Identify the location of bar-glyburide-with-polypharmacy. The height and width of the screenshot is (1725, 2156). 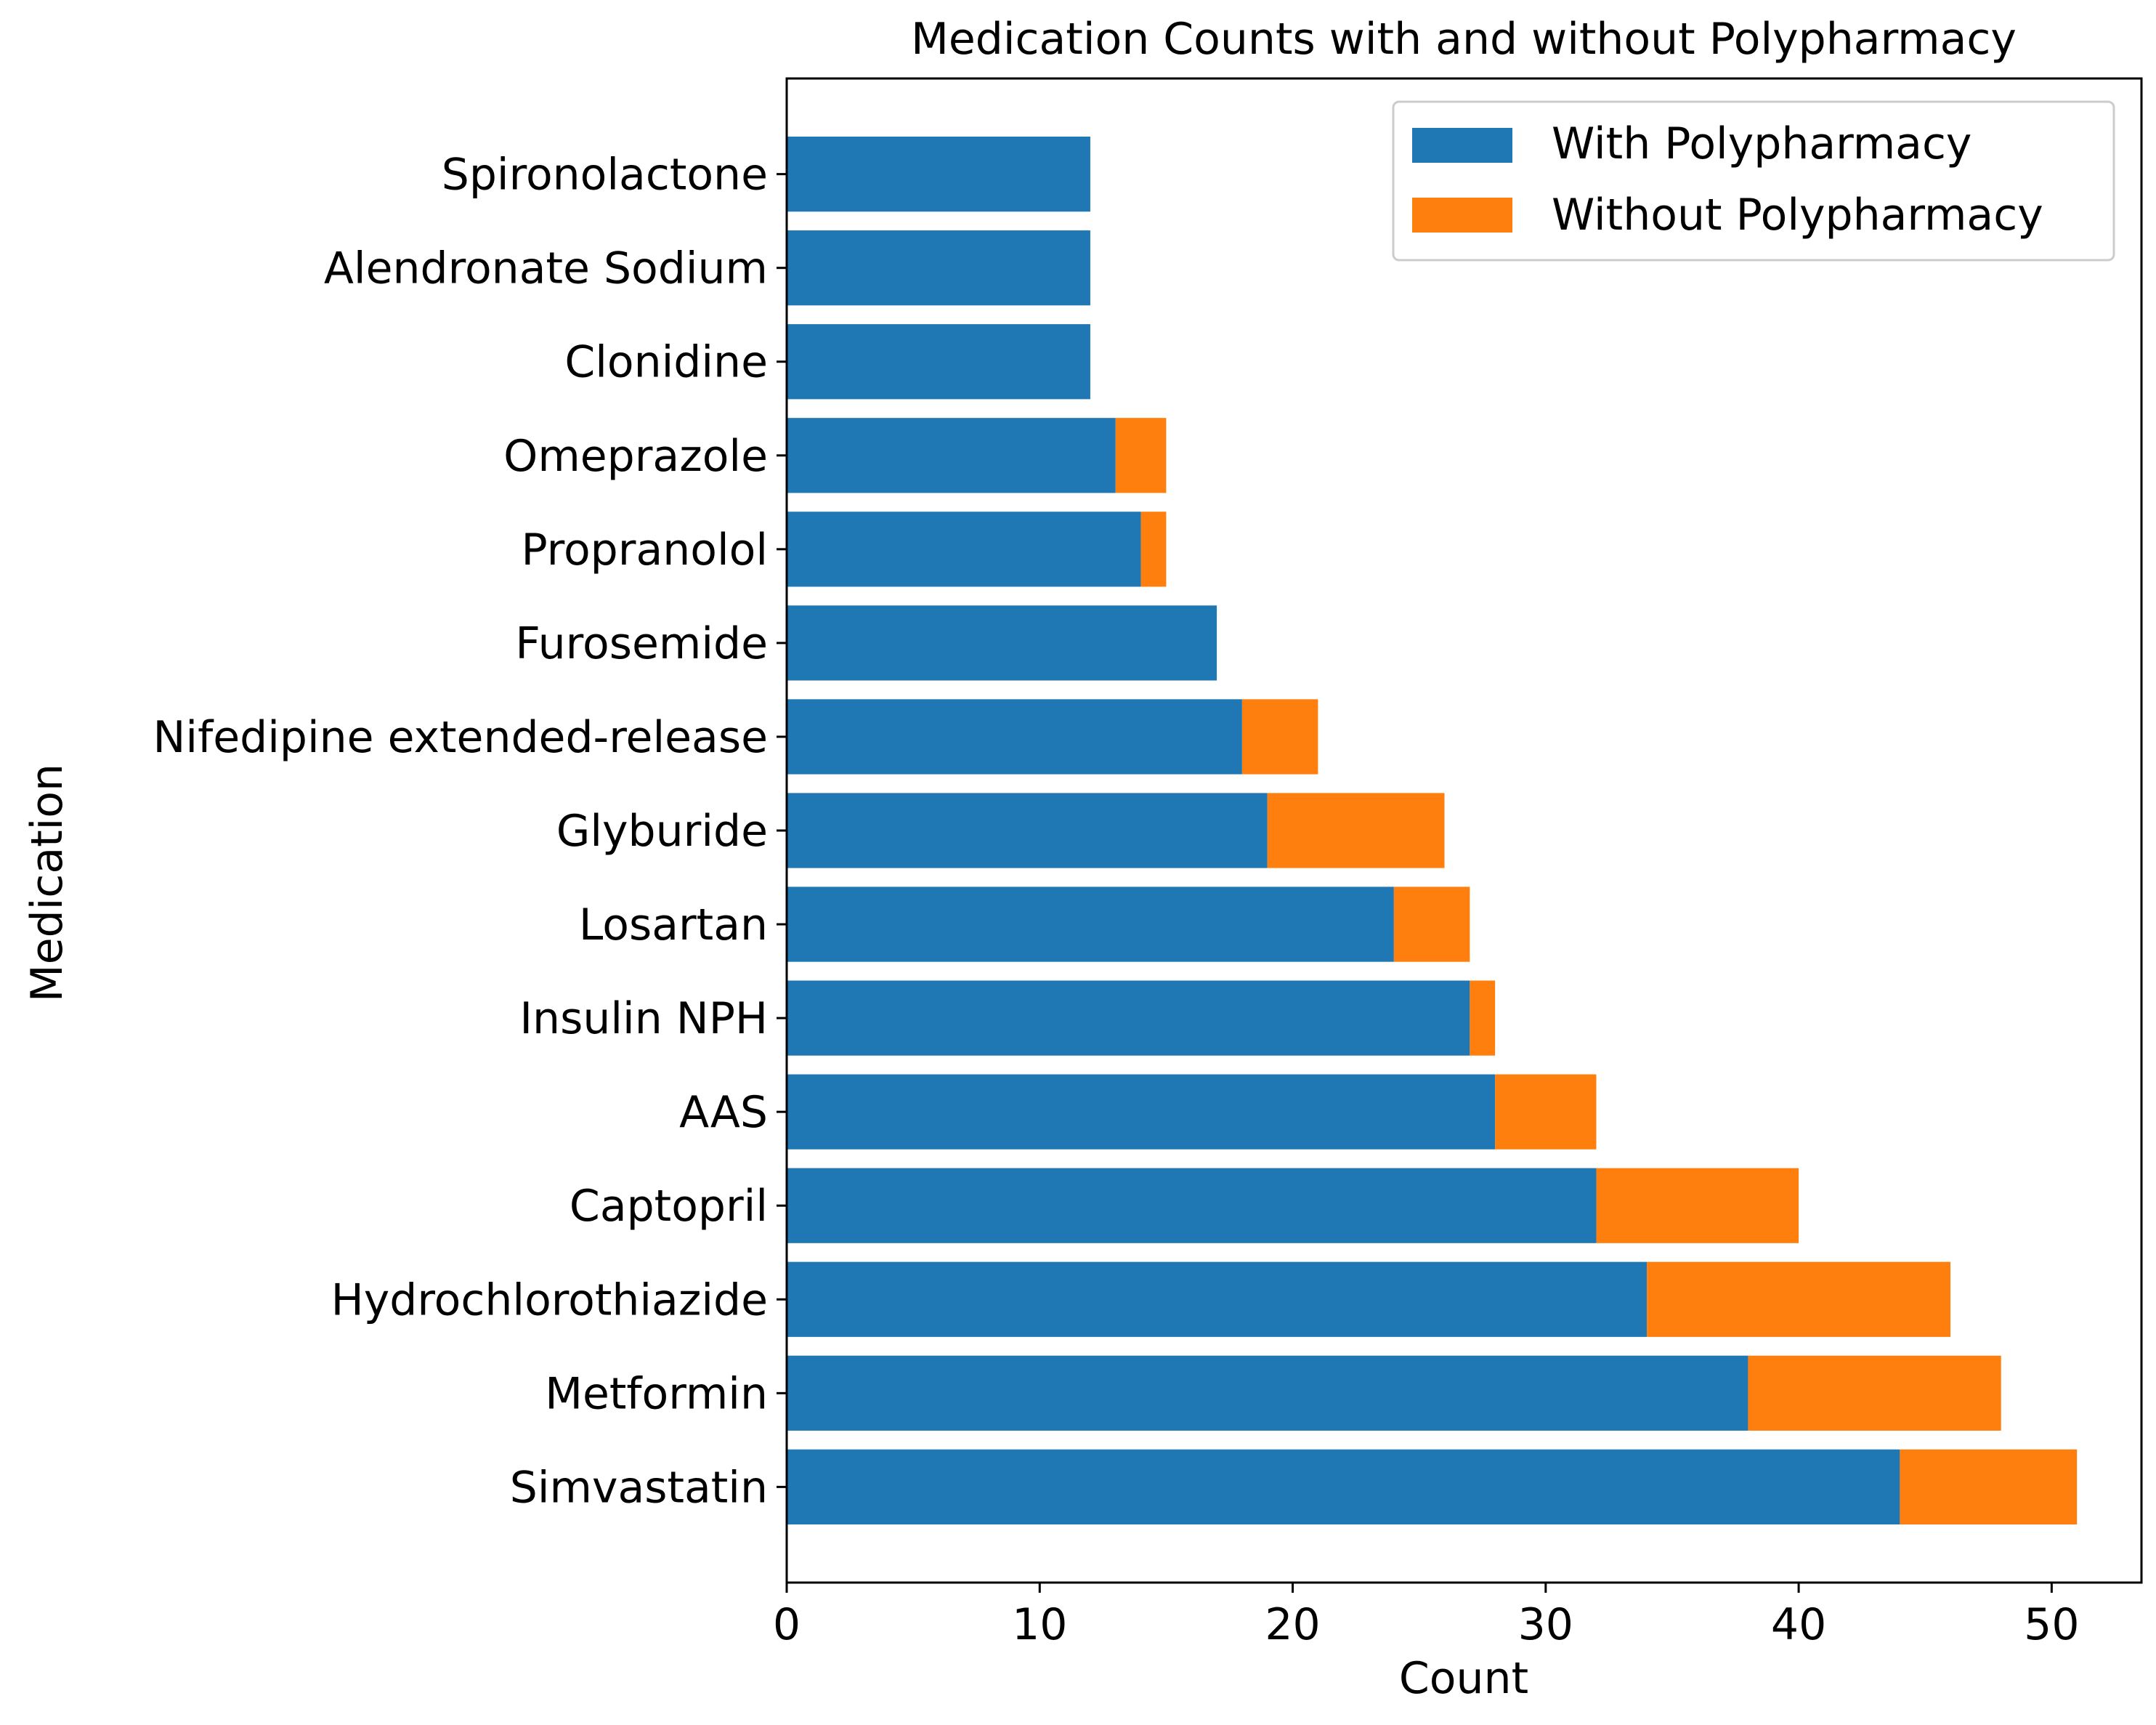
(1027, 830).